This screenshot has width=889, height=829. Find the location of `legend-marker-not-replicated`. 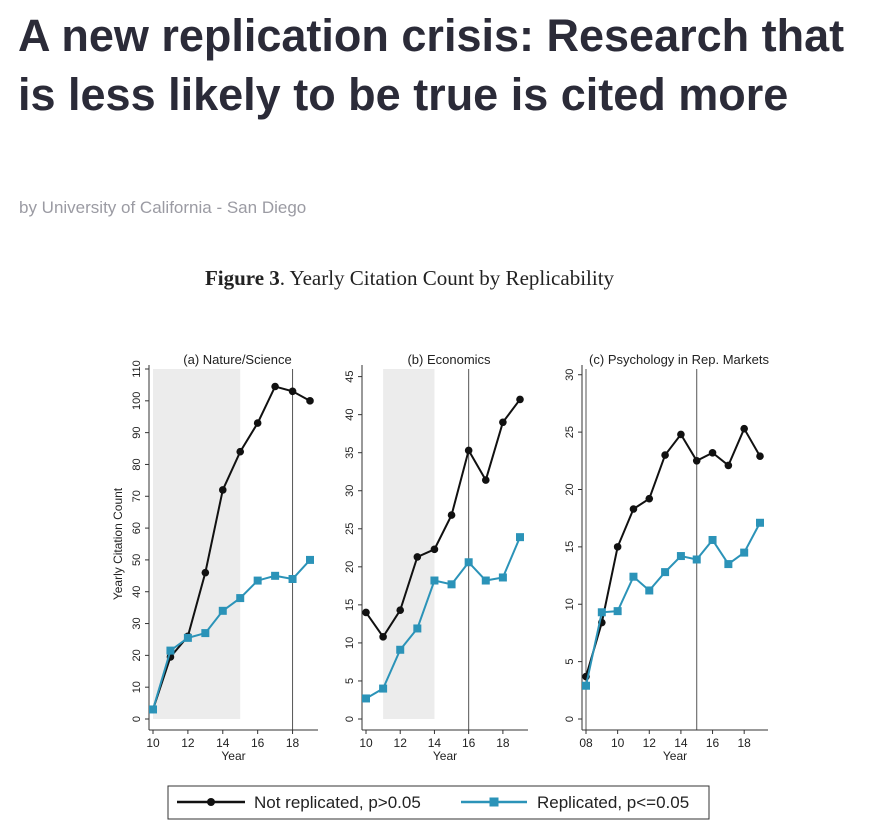

legend-marker-not-replicated is located at coordinates (211, 802).